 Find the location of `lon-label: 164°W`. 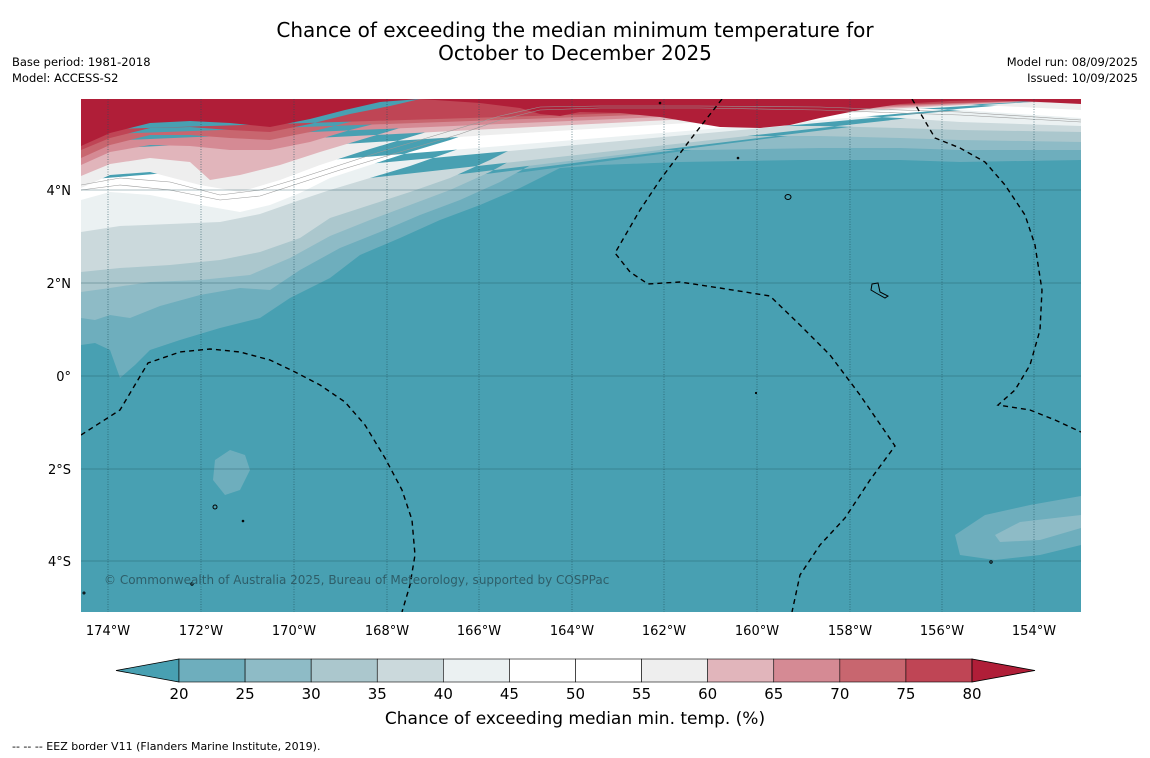

lon-label: 164°W is located at coordinates (572, 631).